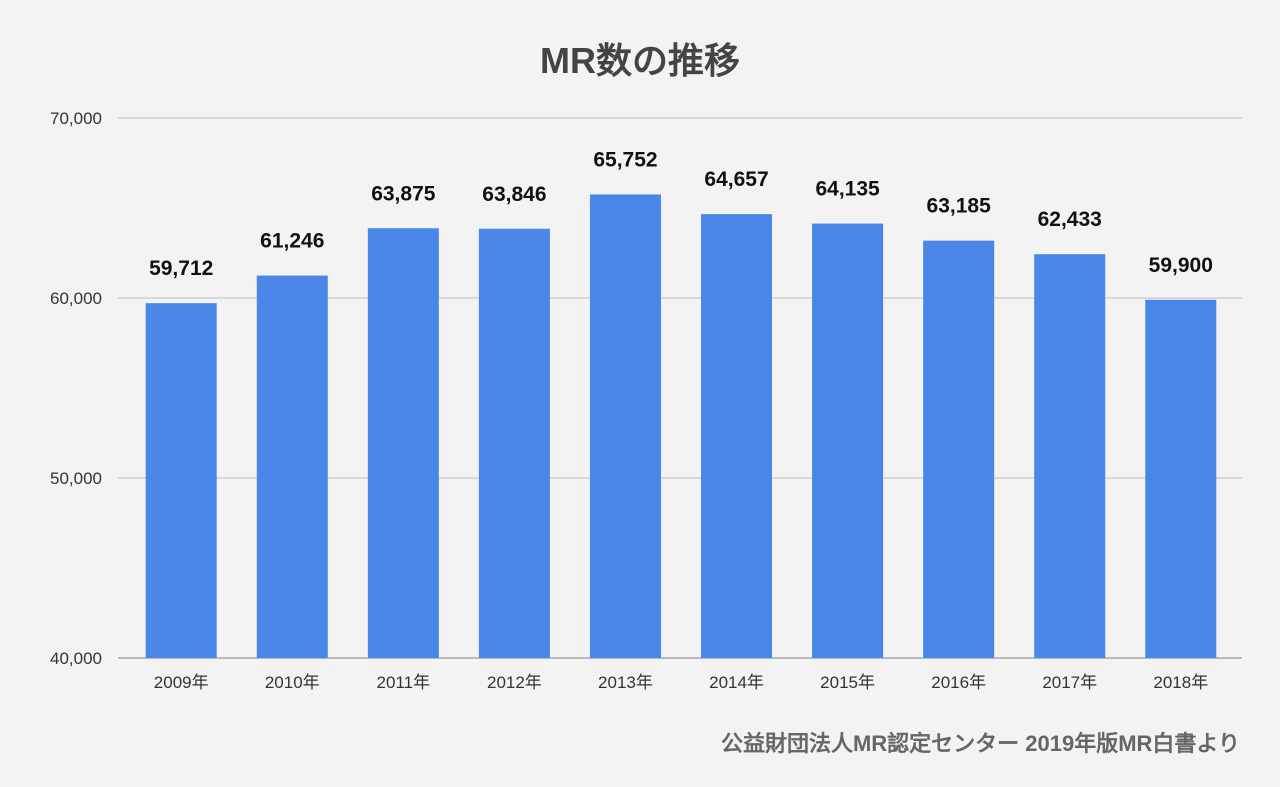  I want to click on chart-title: MR数の推移, so click(640, 60).